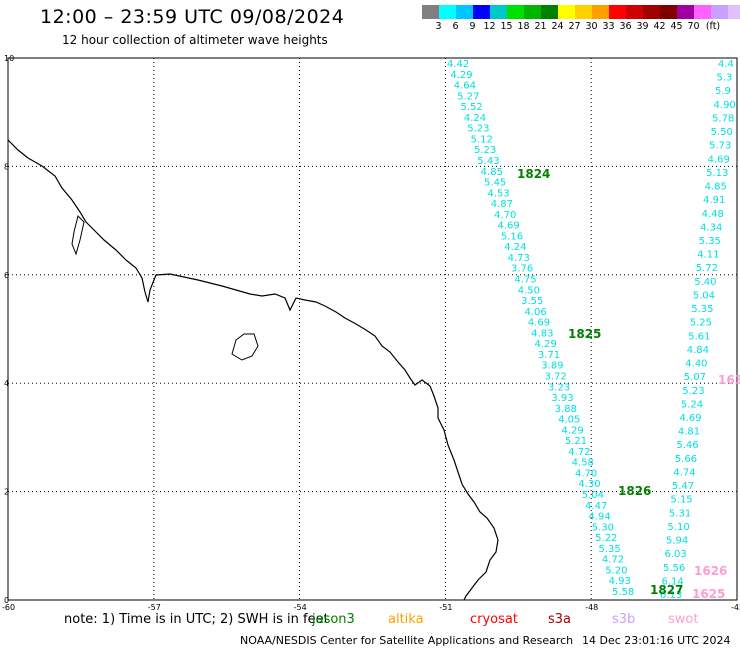 This screenshot has width=740, height=650. What do you see at coordinates (488, 161) in the screenshot?
I see `track1-value: 5.43` at bounding box center [488, 161].